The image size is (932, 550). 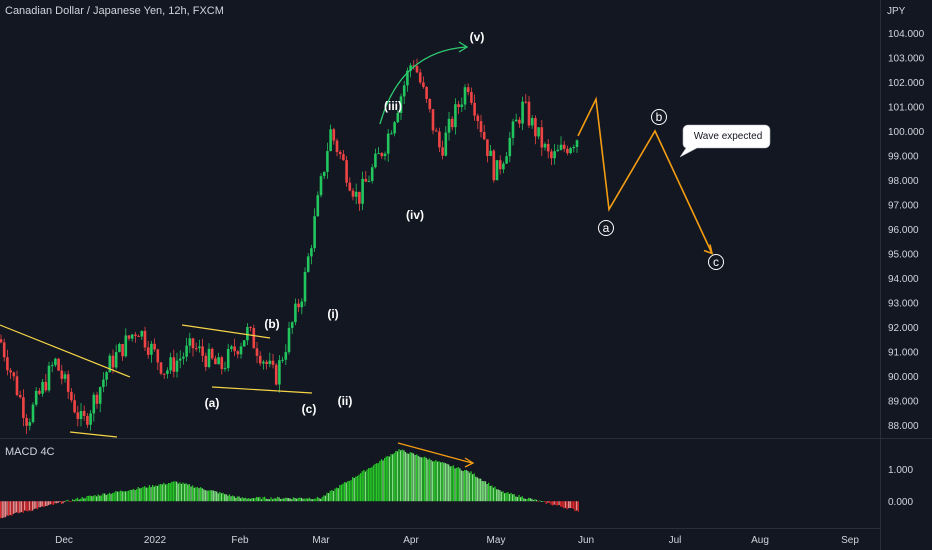 I want to click on trendline-upper-left, so click(x=65, y=351).